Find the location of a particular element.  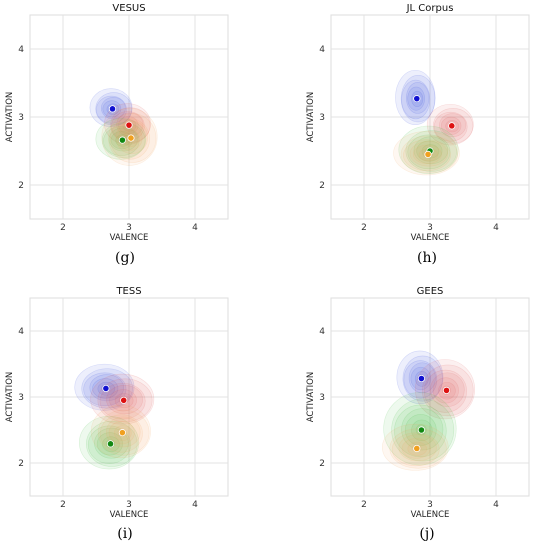

panel-title: VESUS is located at coordinates (128, 8).